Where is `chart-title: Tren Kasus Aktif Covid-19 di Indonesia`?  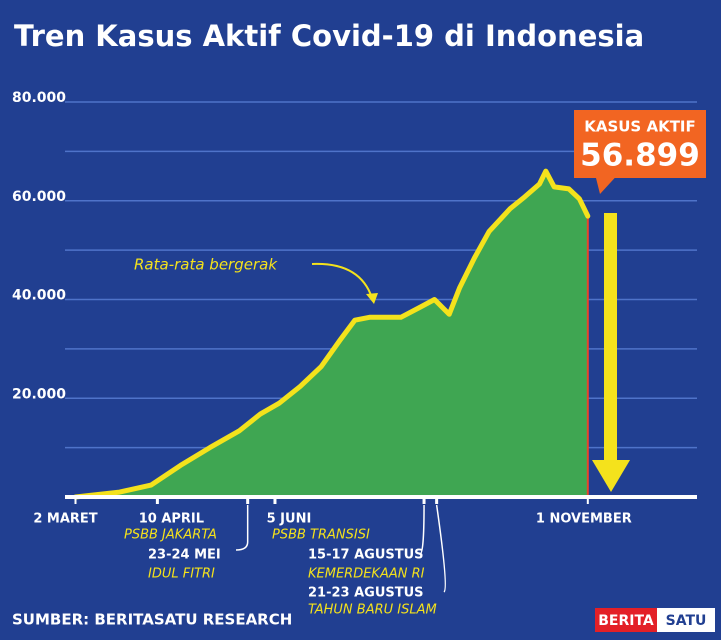
chart-title: Tren Kasus Aktif Covid-19 di Indonesia is located at coordinates (329, 36).